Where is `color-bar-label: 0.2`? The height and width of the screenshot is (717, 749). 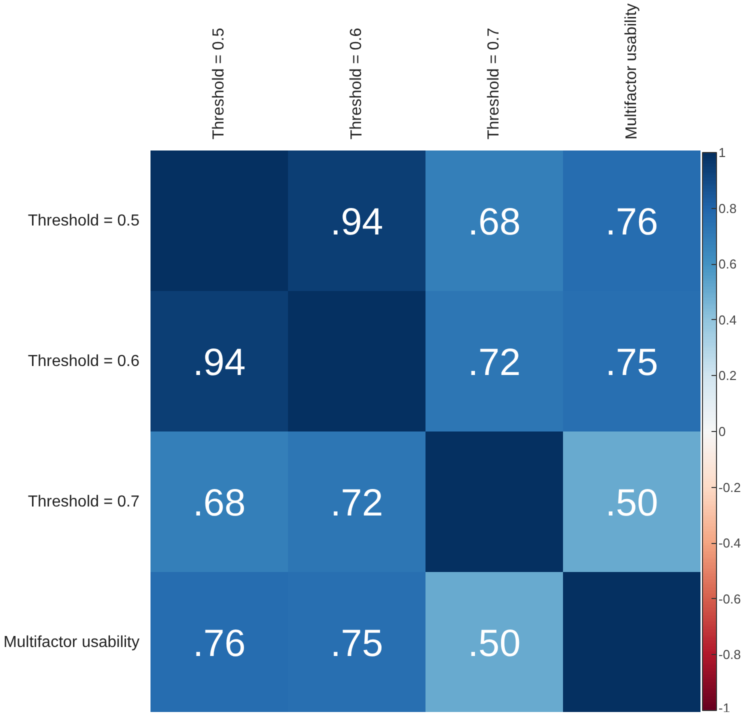
color-bar-label: 0.2 is located at coordinates (727, 376).